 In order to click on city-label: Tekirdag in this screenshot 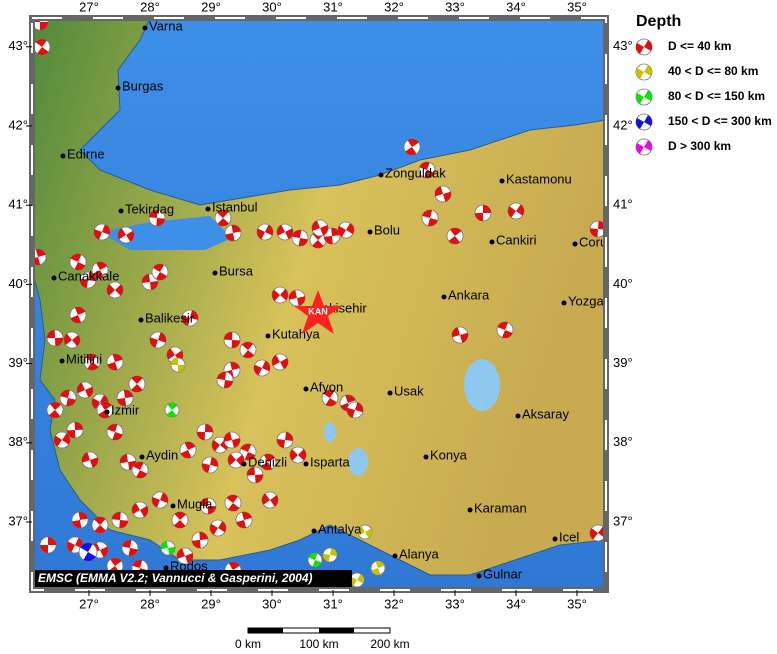, I will do `click(149, 208)`.